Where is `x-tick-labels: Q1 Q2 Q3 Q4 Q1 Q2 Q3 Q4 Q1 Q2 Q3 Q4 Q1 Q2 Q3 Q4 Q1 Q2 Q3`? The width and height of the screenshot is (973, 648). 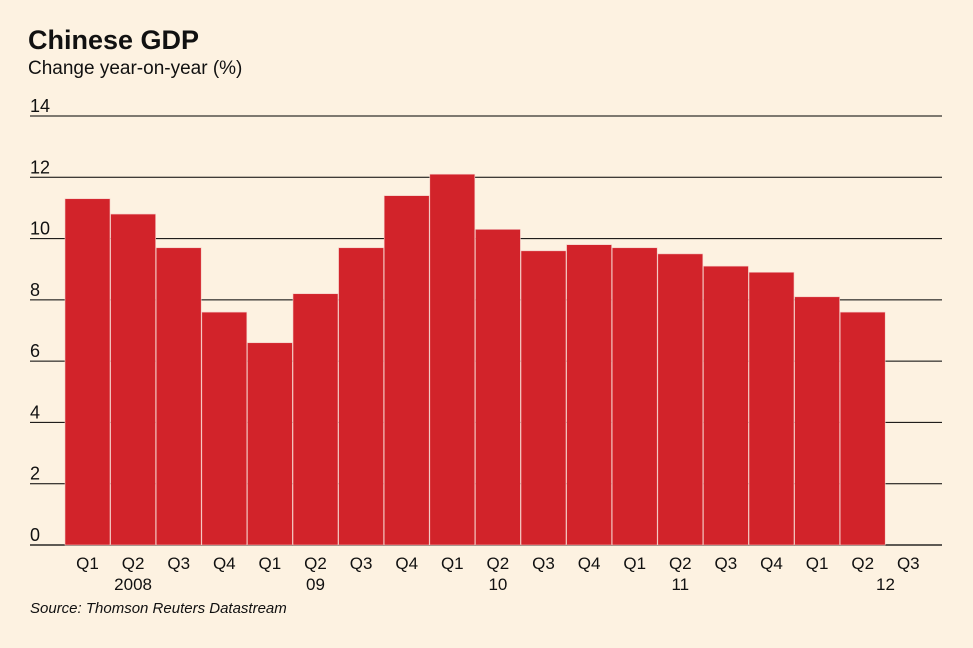 x-tick-labels: Q1 Q2 Q3 Q4 Q1 Q2 Q3 Q4 Q1 Q2 Q3 Q4 Q1 Q2 Q3 Q4 Q1 Q2 Q3 is located at coordinates (497, 563).